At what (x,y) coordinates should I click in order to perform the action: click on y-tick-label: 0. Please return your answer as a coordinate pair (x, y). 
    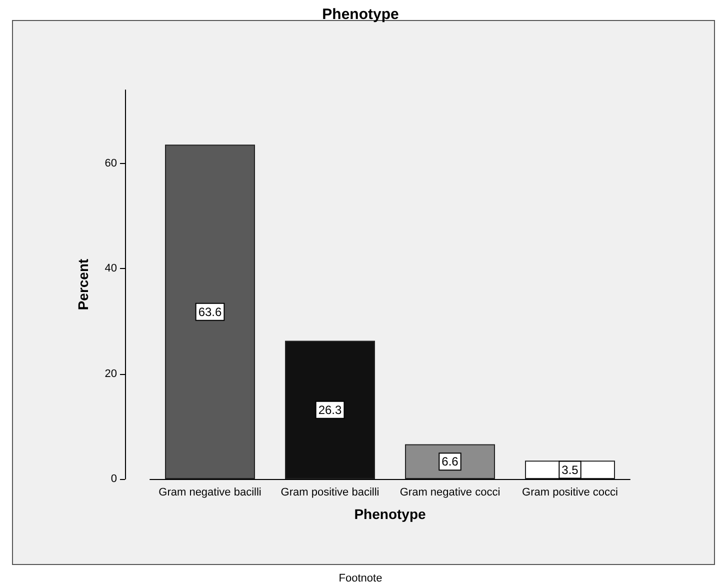
    Looking at the image, I should click on (113, 479).